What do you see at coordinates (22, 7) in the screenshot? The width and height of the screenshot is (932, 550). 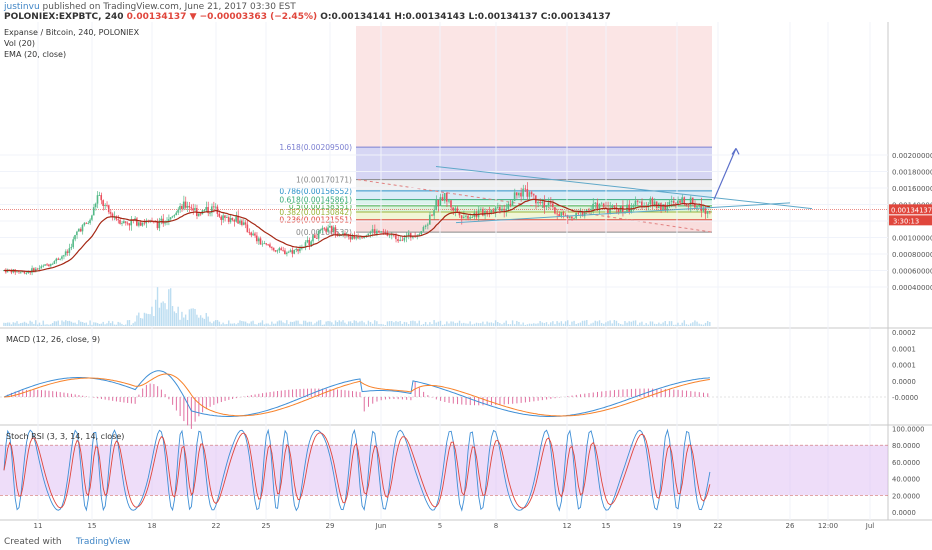 I see `author-link: justinvu` at bounding box center [22, 7].